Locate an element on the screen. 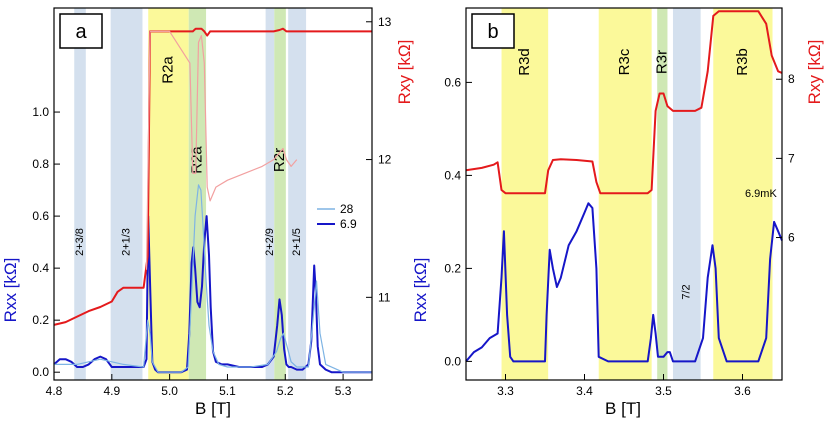  band-label-2-1-5: 2+1/5 is located at coordinates (297, 242).